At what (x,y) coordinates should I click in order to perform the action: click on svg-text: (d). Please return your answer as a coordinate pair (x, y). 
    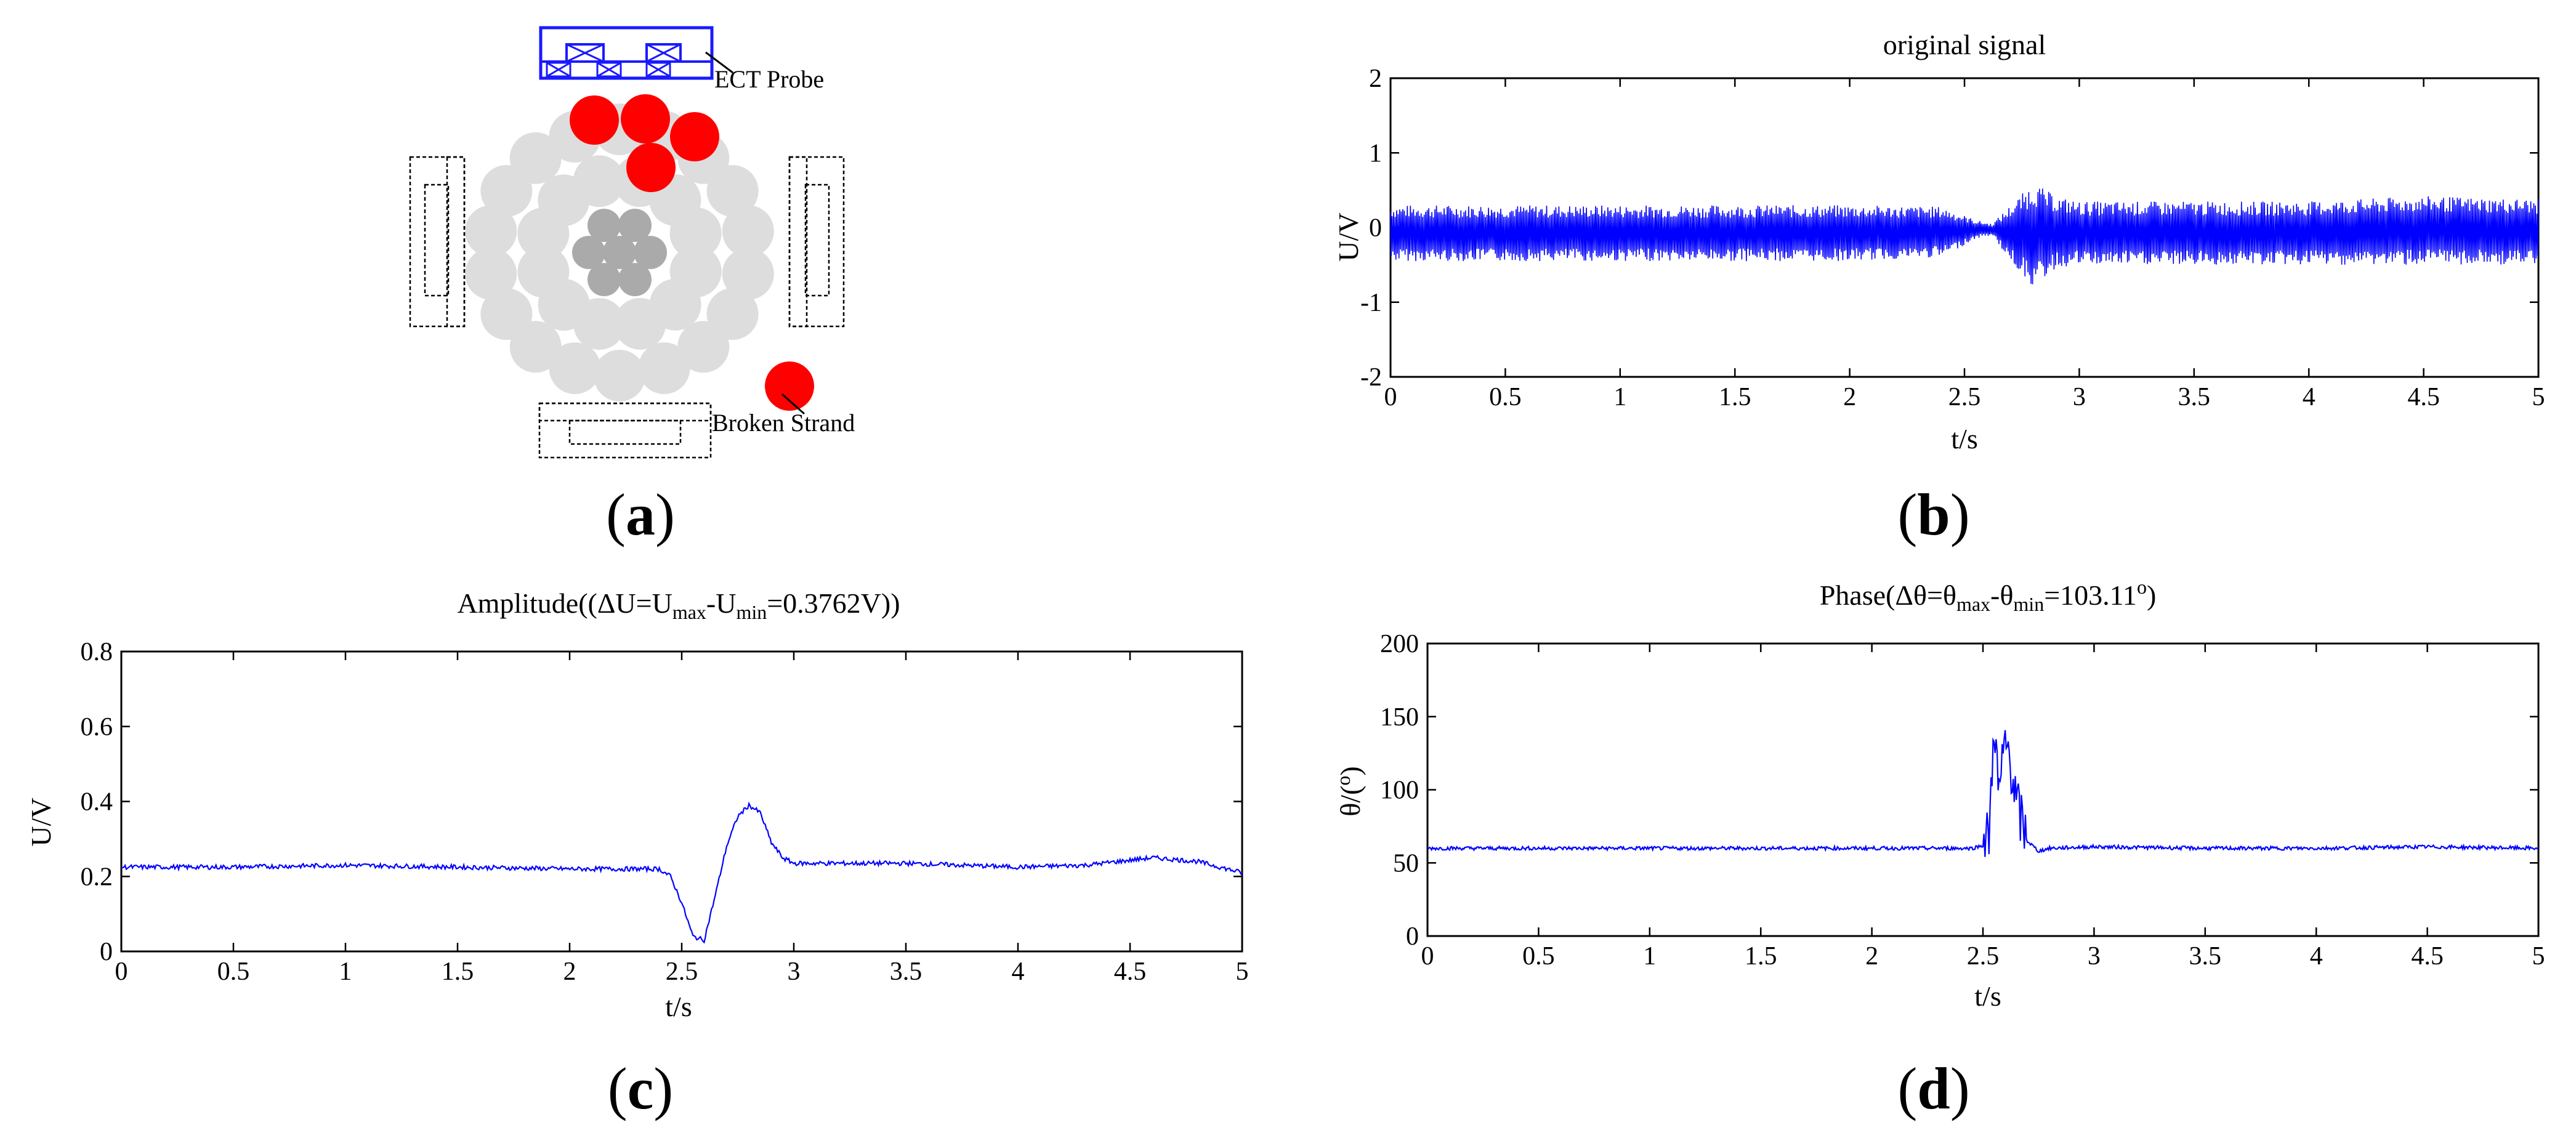
    Looking at the image, I should click on (1933, 1088).